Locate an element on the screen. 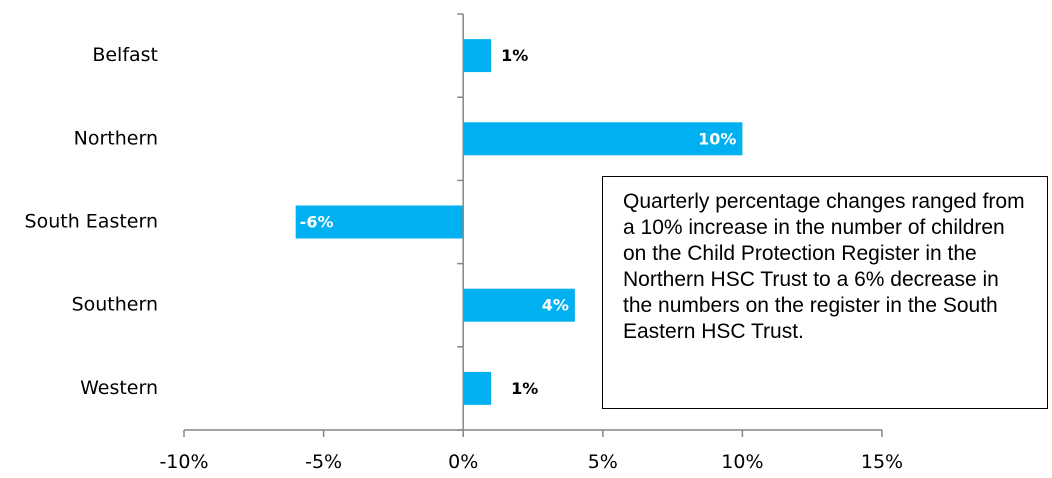 The image size is (1052, 478). tick-label: 5% is located at coordinates (603, 462).